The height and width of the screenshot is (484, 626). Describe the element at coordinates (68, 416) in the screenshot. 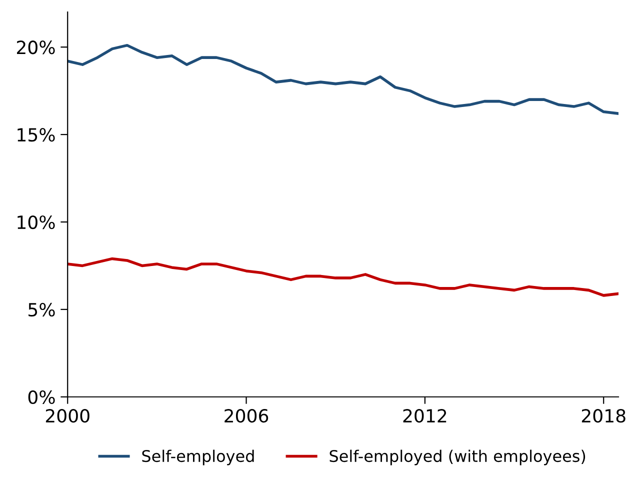

I see `x-tick-label: 2000` at that location.